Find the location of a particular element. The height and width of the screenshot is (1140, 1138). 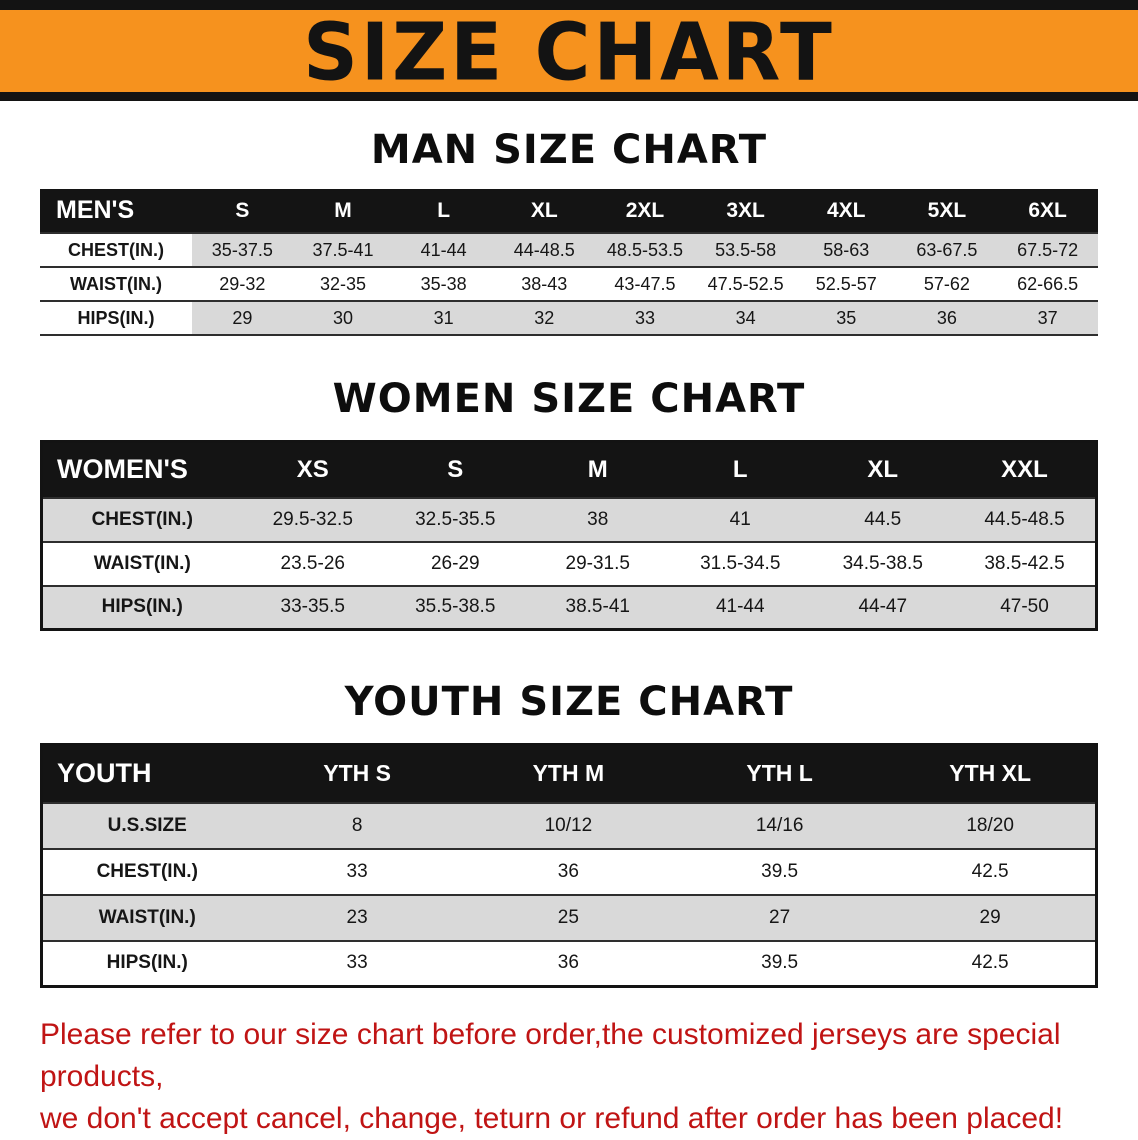

column-header: S is located at coordinates (455, 469).